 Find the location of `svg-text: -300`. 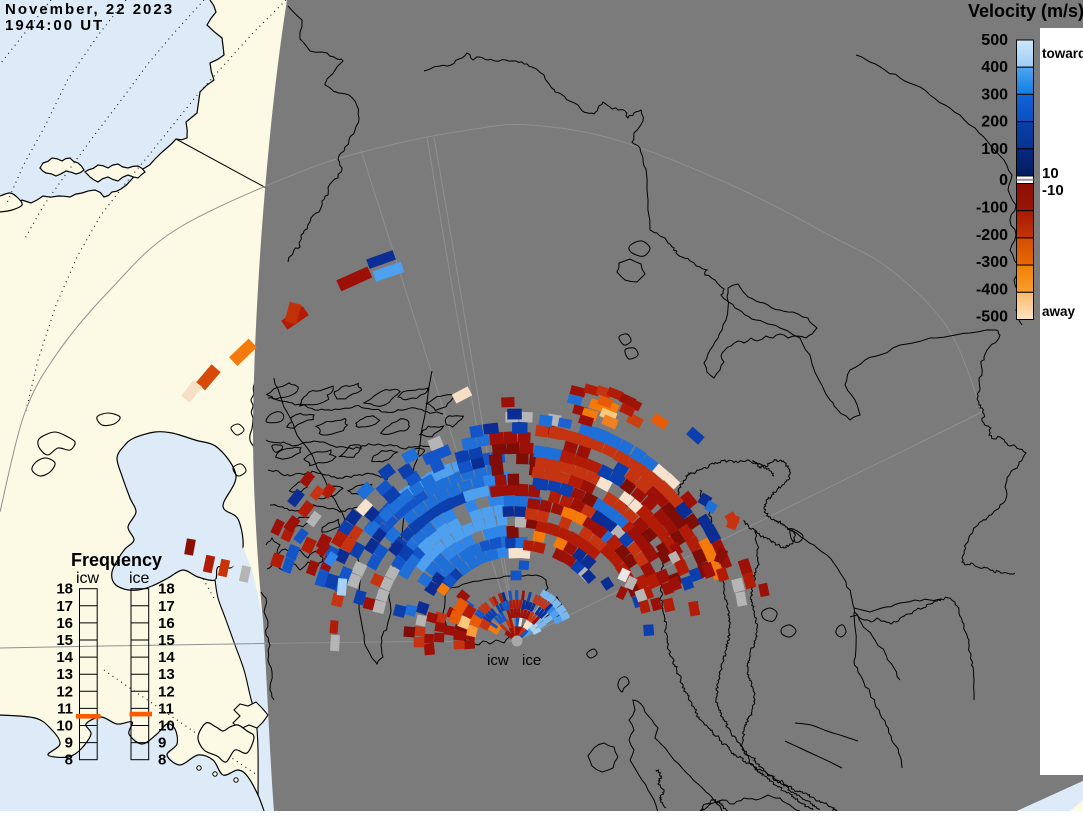

svg-text: -300 is located at coordinates (992, 262).